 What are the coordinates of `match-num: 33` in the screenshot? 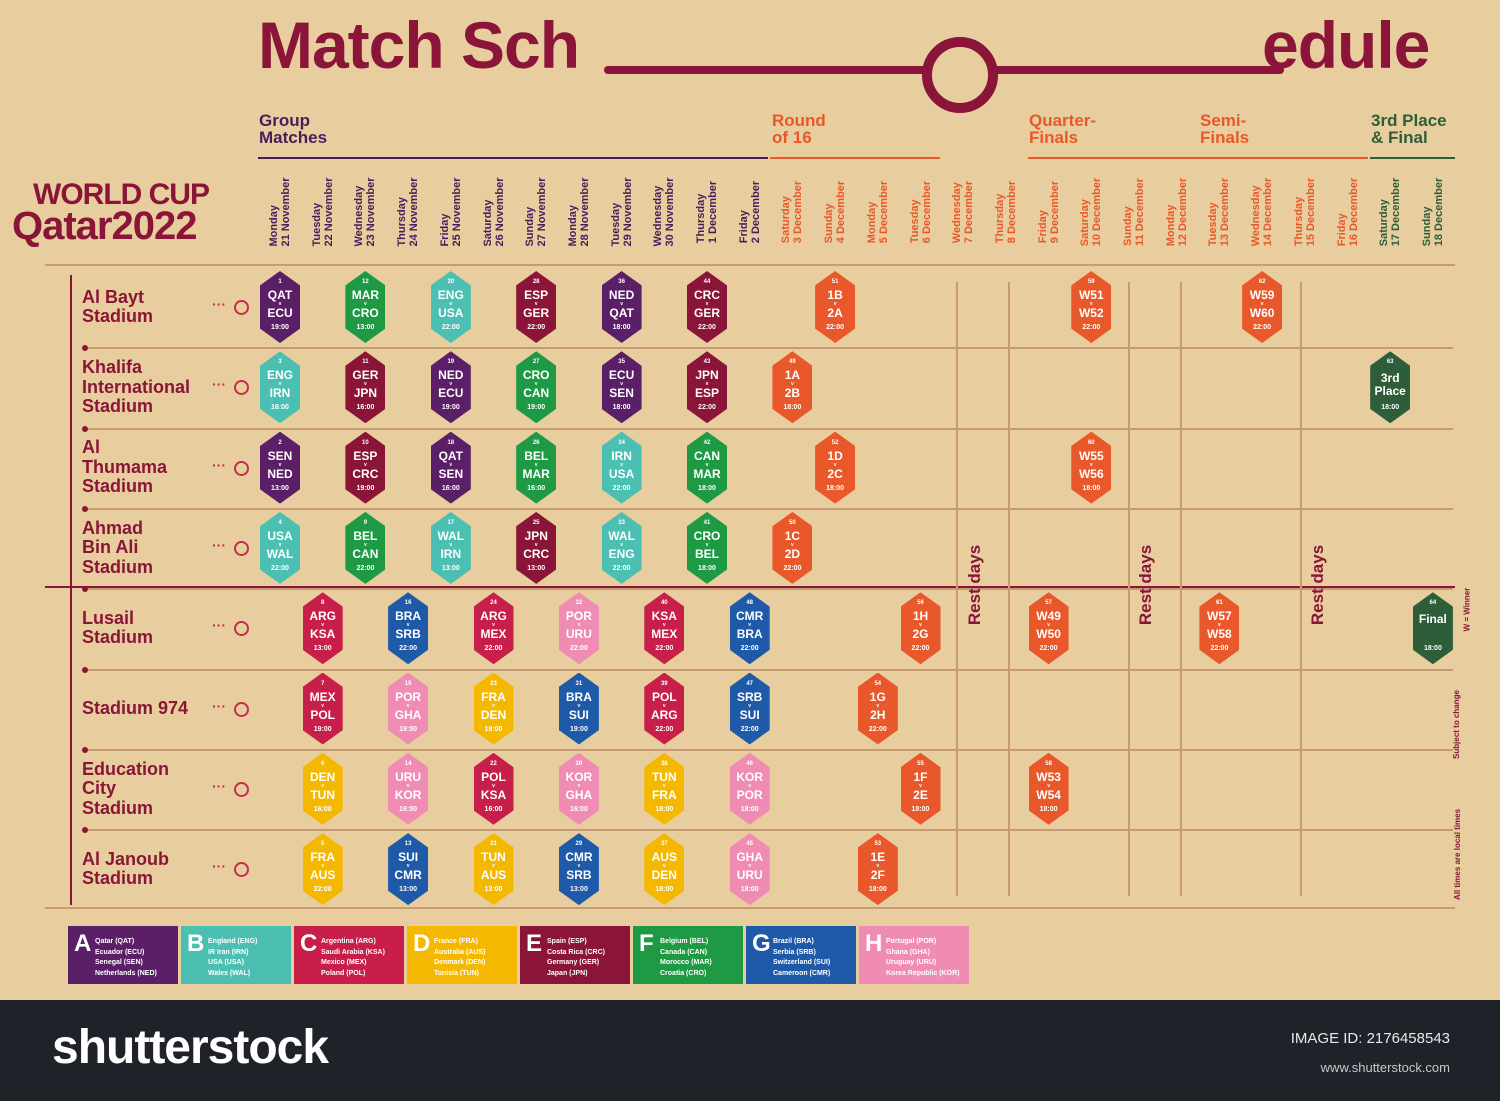 It's located at (621, 522).